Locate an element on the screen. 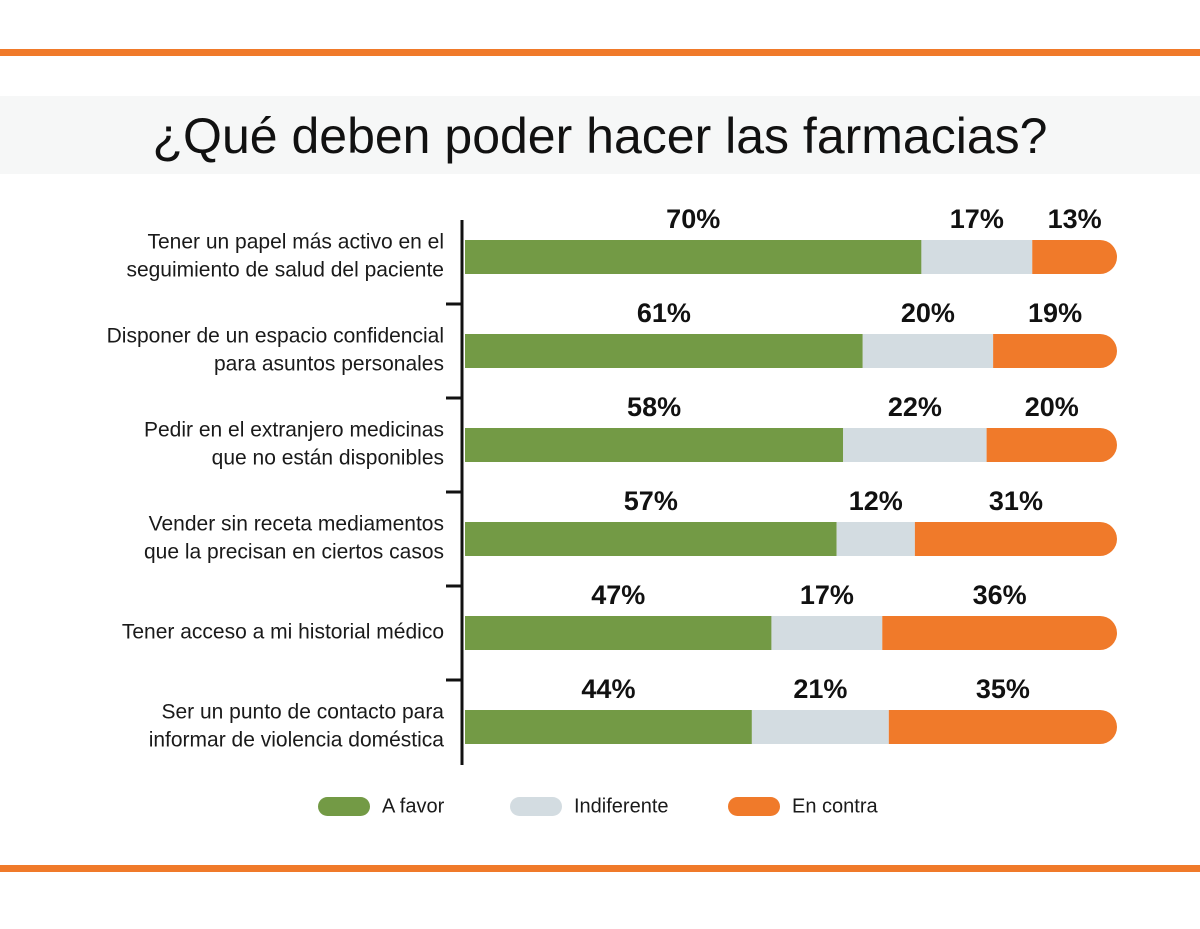 Image resolution: width=1200 pixels, height=929 pixels. category-label: Vender sin receta mediamentos is located at coordinates (296, 524).